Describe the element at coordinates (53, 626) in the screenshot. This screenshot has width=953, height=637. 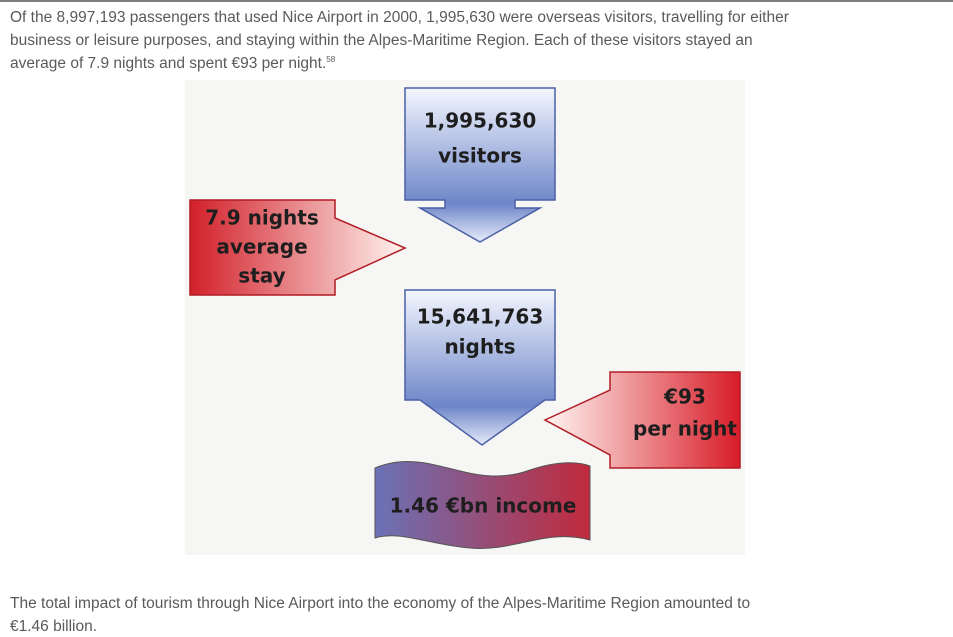
I see `conclusion-line: €1.46 billion.` at that location.